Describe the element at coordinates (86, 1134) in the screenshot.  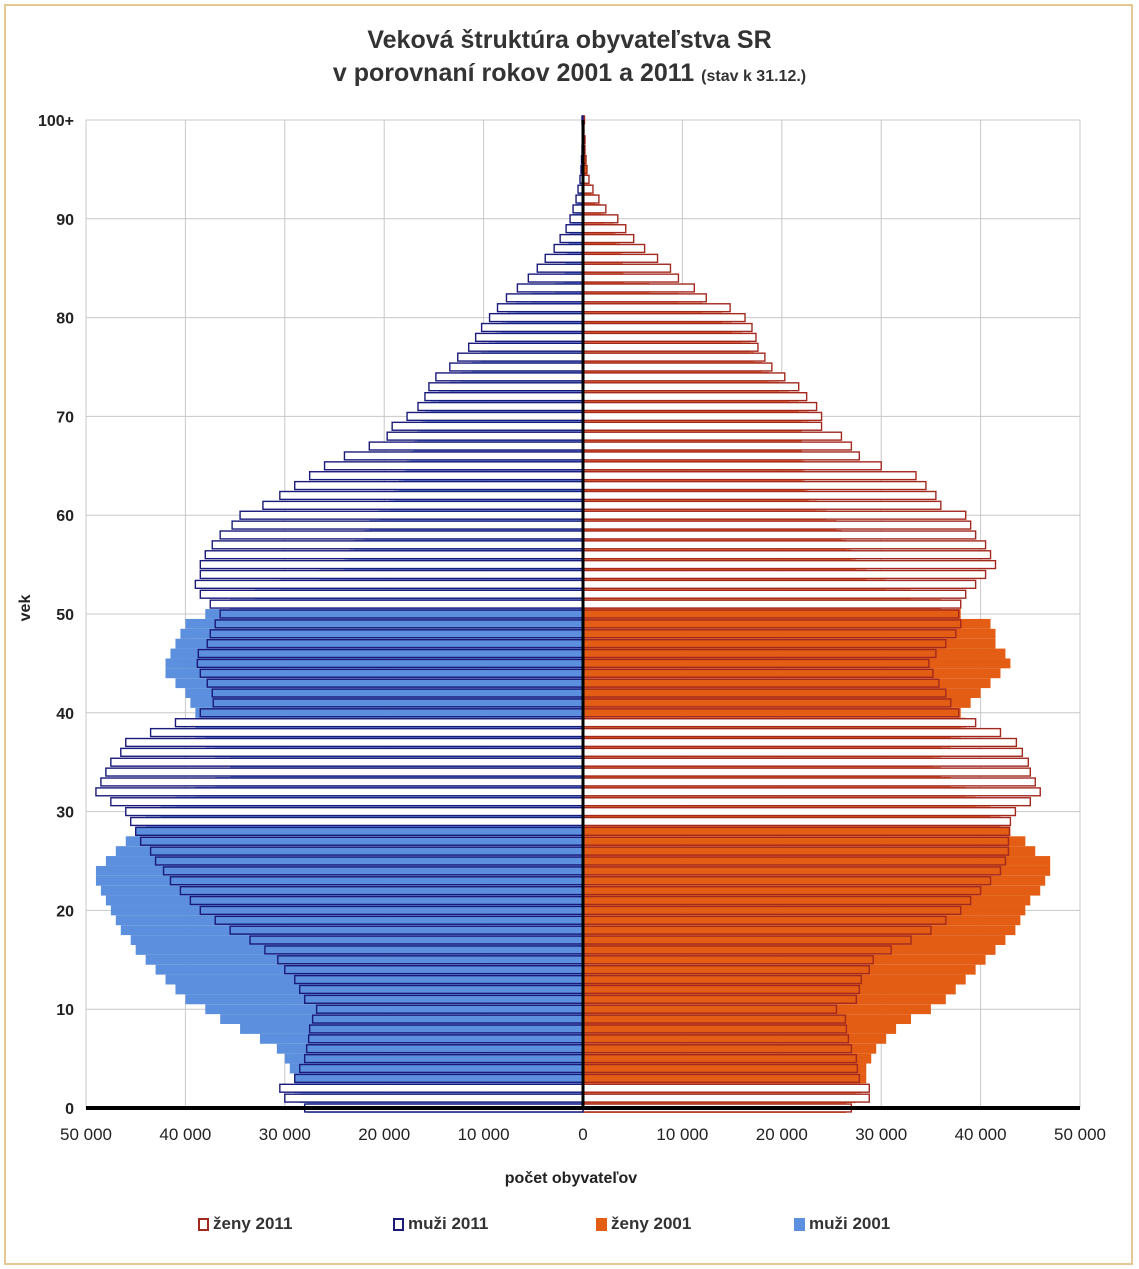
I see `x-tick-label: 50 000` at that location.